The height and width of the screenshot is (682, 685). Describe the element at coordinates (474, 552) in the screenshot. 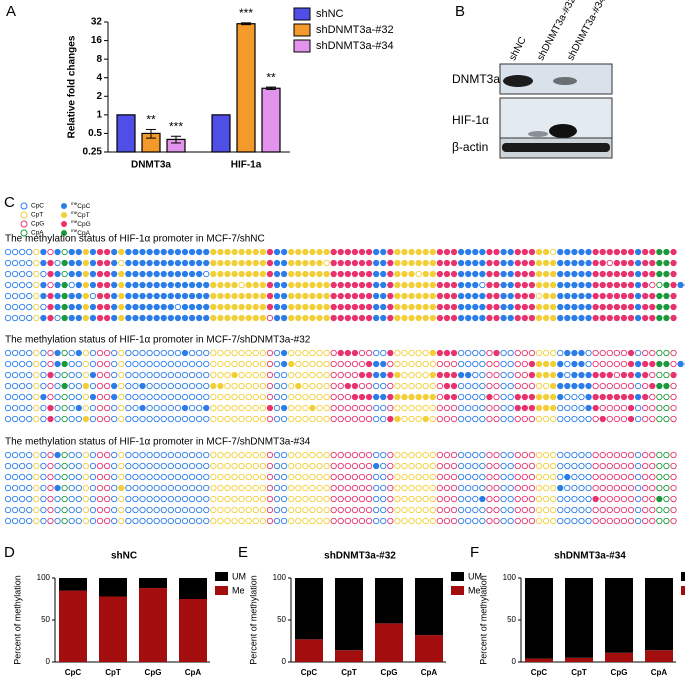

I see `panel-label: F` at that location.